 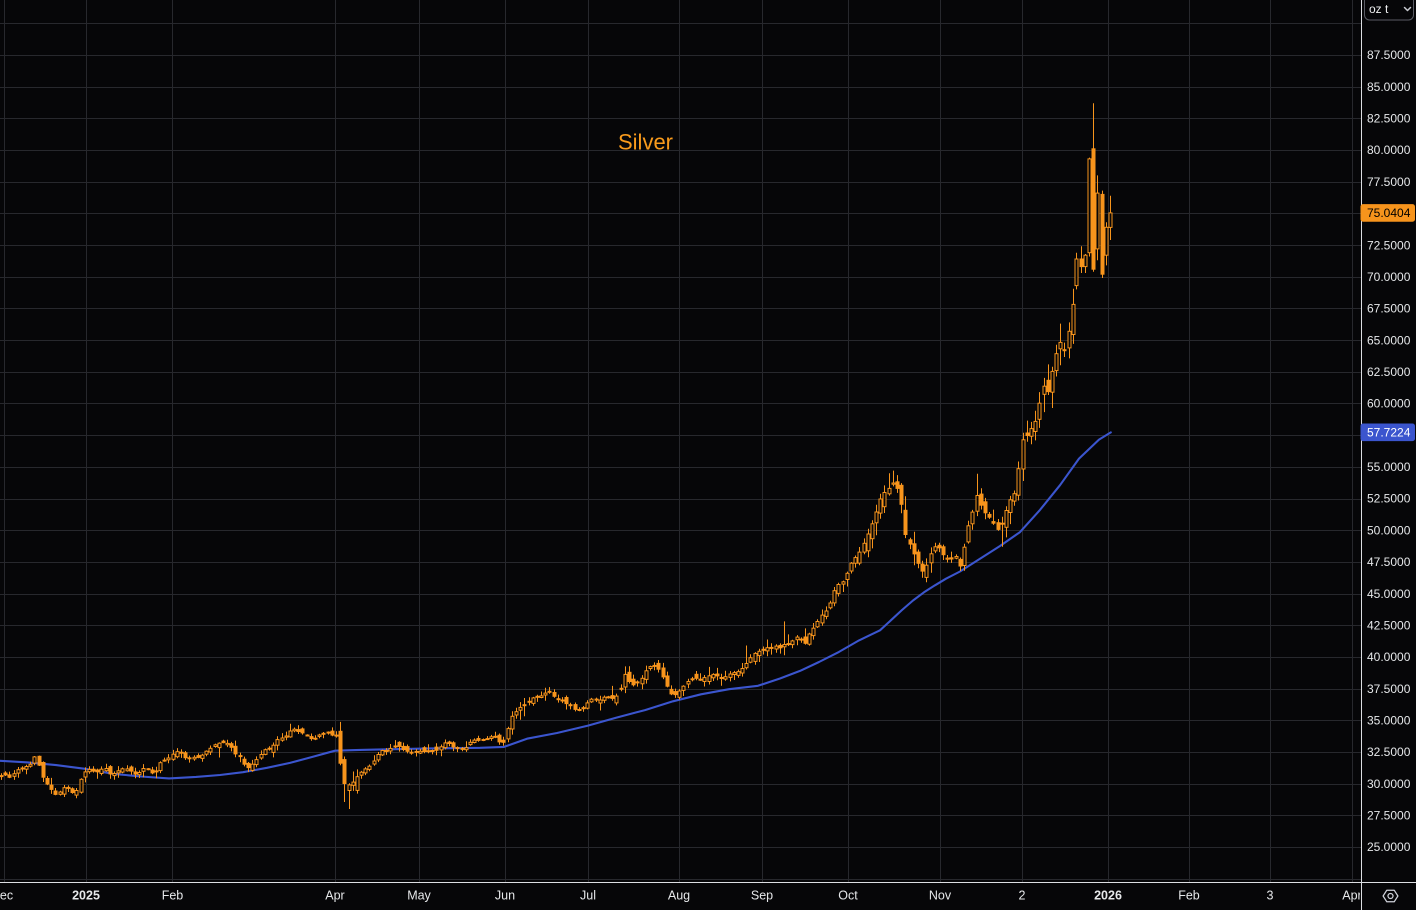 I want to click on svg-text: 80.0000, so click(x=1389, y=150).